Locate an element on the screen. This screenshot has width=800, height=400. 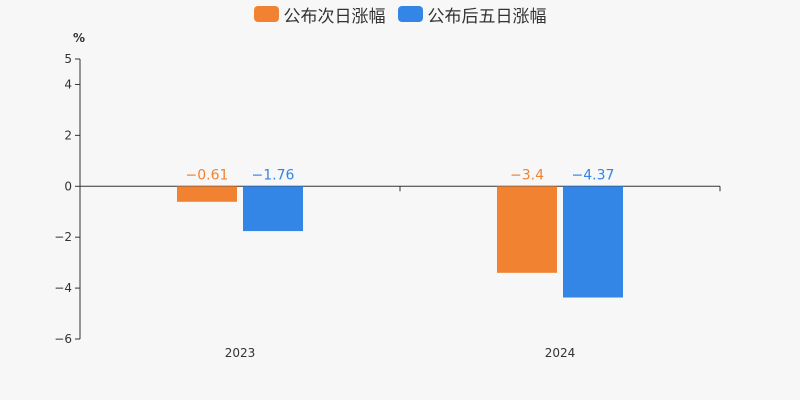
data-label: −3.4 is located at coordinates (527, 175).